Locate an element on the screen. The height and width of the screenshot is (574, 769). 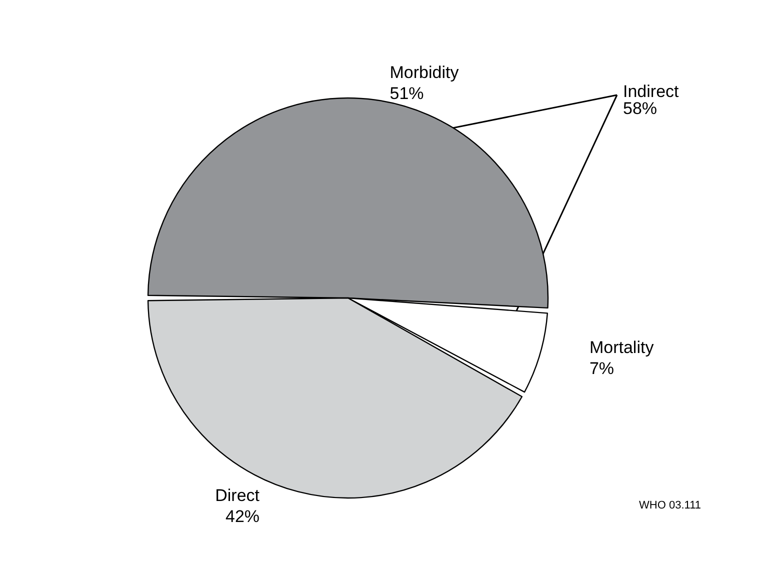
slice-label: Mortality is located at coordinates (621, 347).